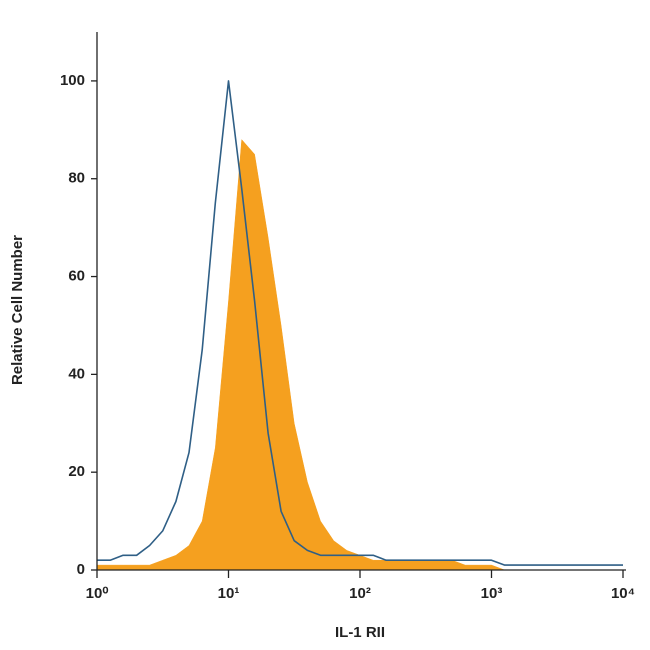 The width and height of the screenshot is (650, 650). I want to click on x-tick-label: 10³, so click(492, 593).